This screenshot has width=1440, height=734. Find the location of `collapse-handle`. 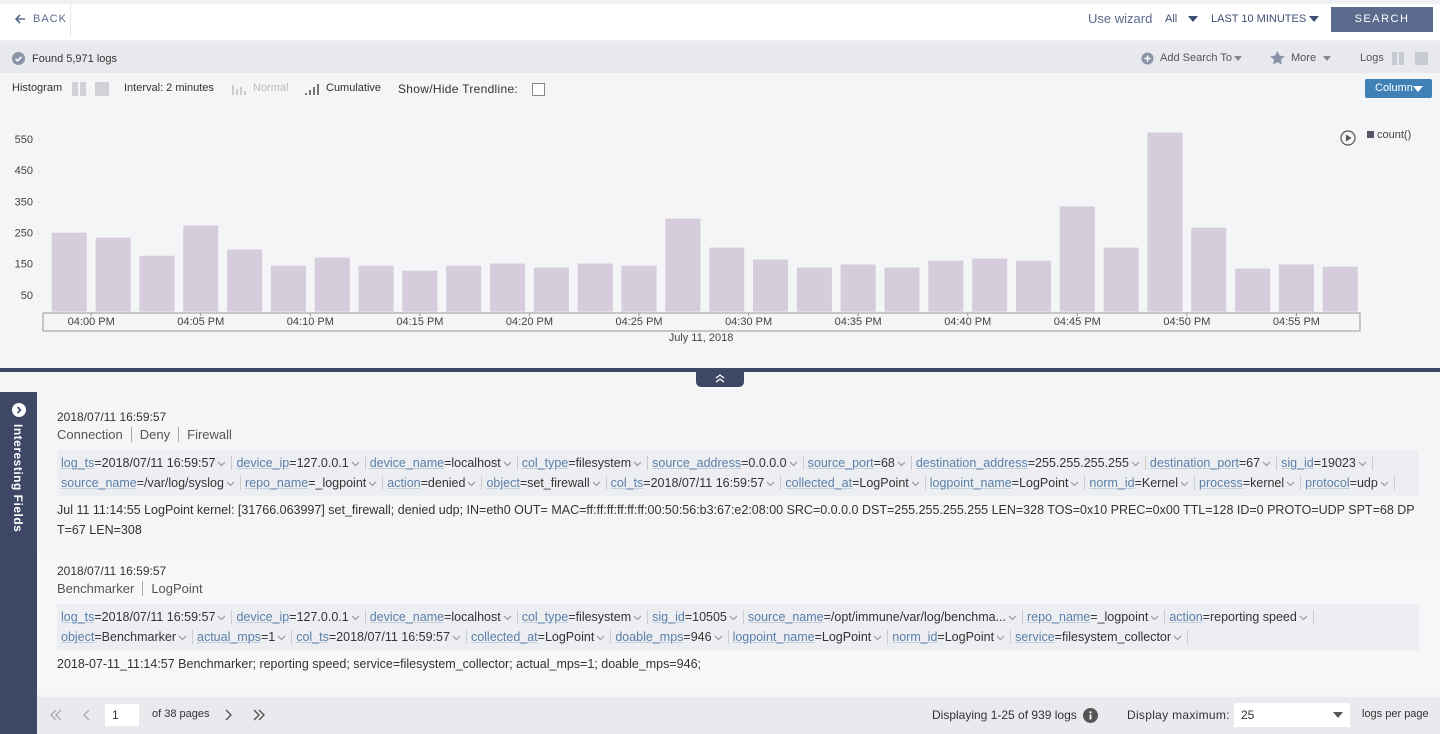

collapse-handle is located at coordinates (720, 377).